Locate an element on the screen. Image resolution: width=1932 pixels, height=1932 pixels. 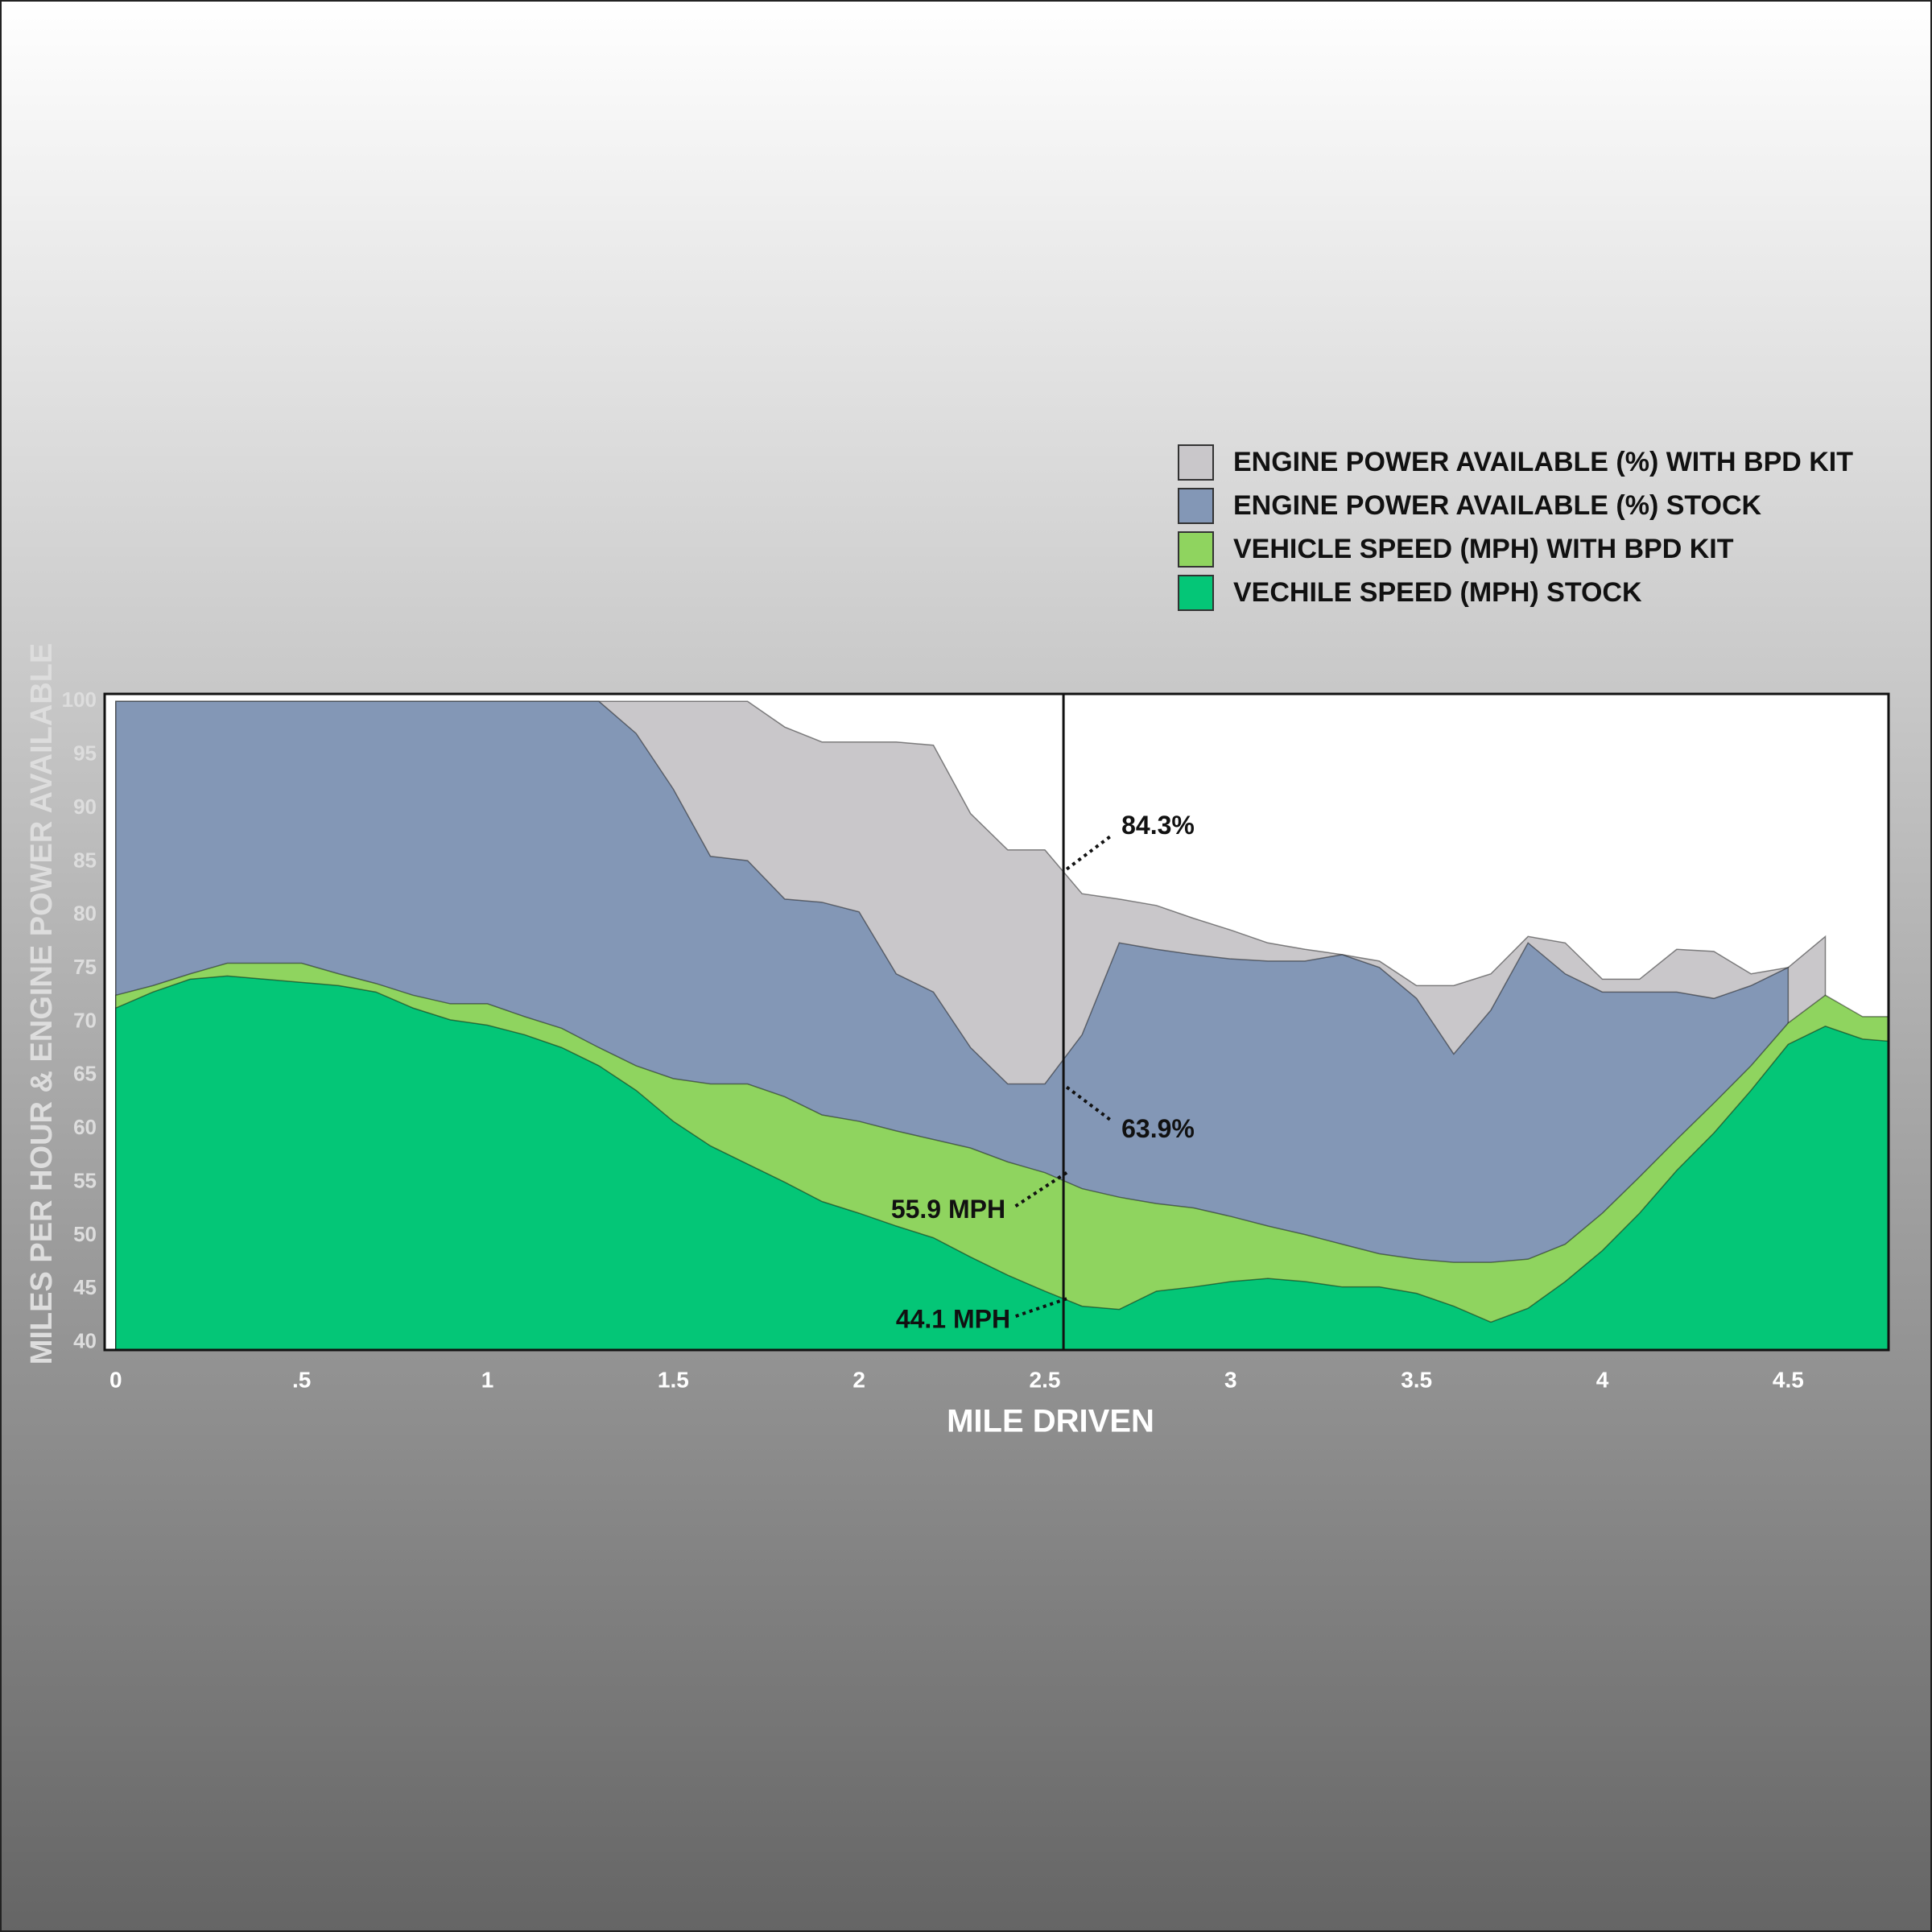
x-axis-title: MILE DRIVEN is located at coordinates (1050, 1421).